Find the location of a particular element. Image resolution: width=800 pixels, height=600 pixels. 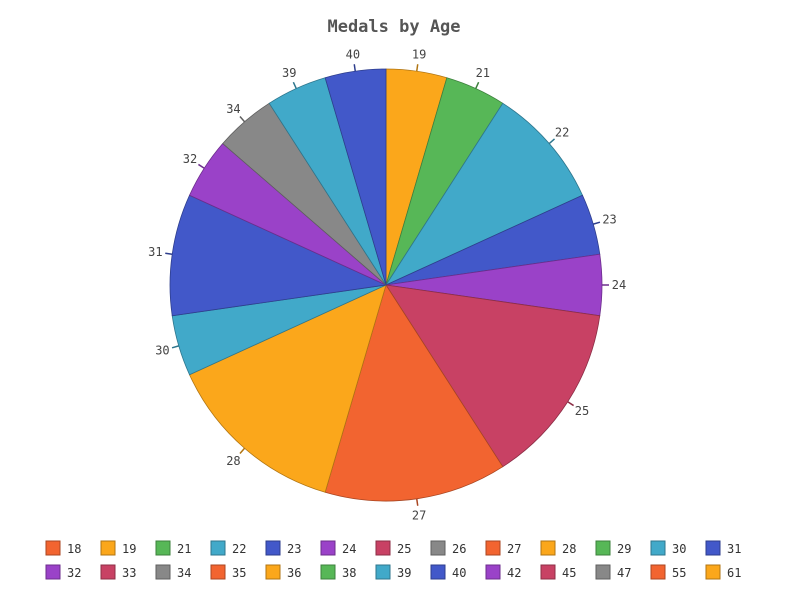

legend-item-33: 33 is located at coordinates (118, 572).